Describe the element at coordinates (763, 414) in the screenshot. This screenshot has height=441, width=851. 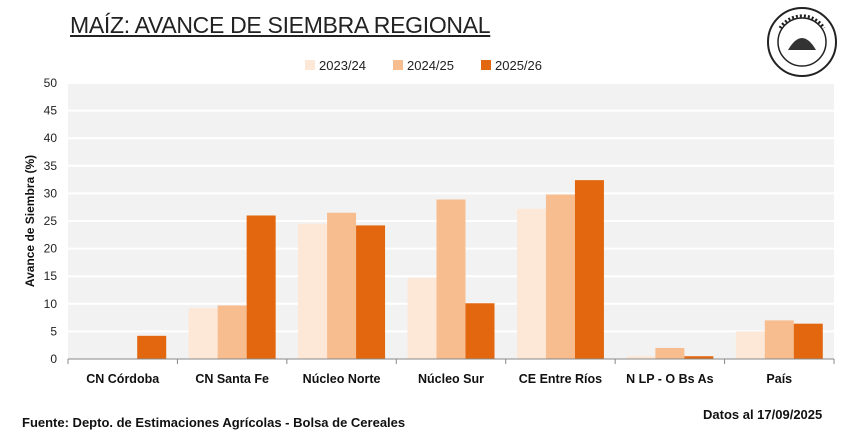
I see `date-note: Datos al 17/09/2025` at that location.